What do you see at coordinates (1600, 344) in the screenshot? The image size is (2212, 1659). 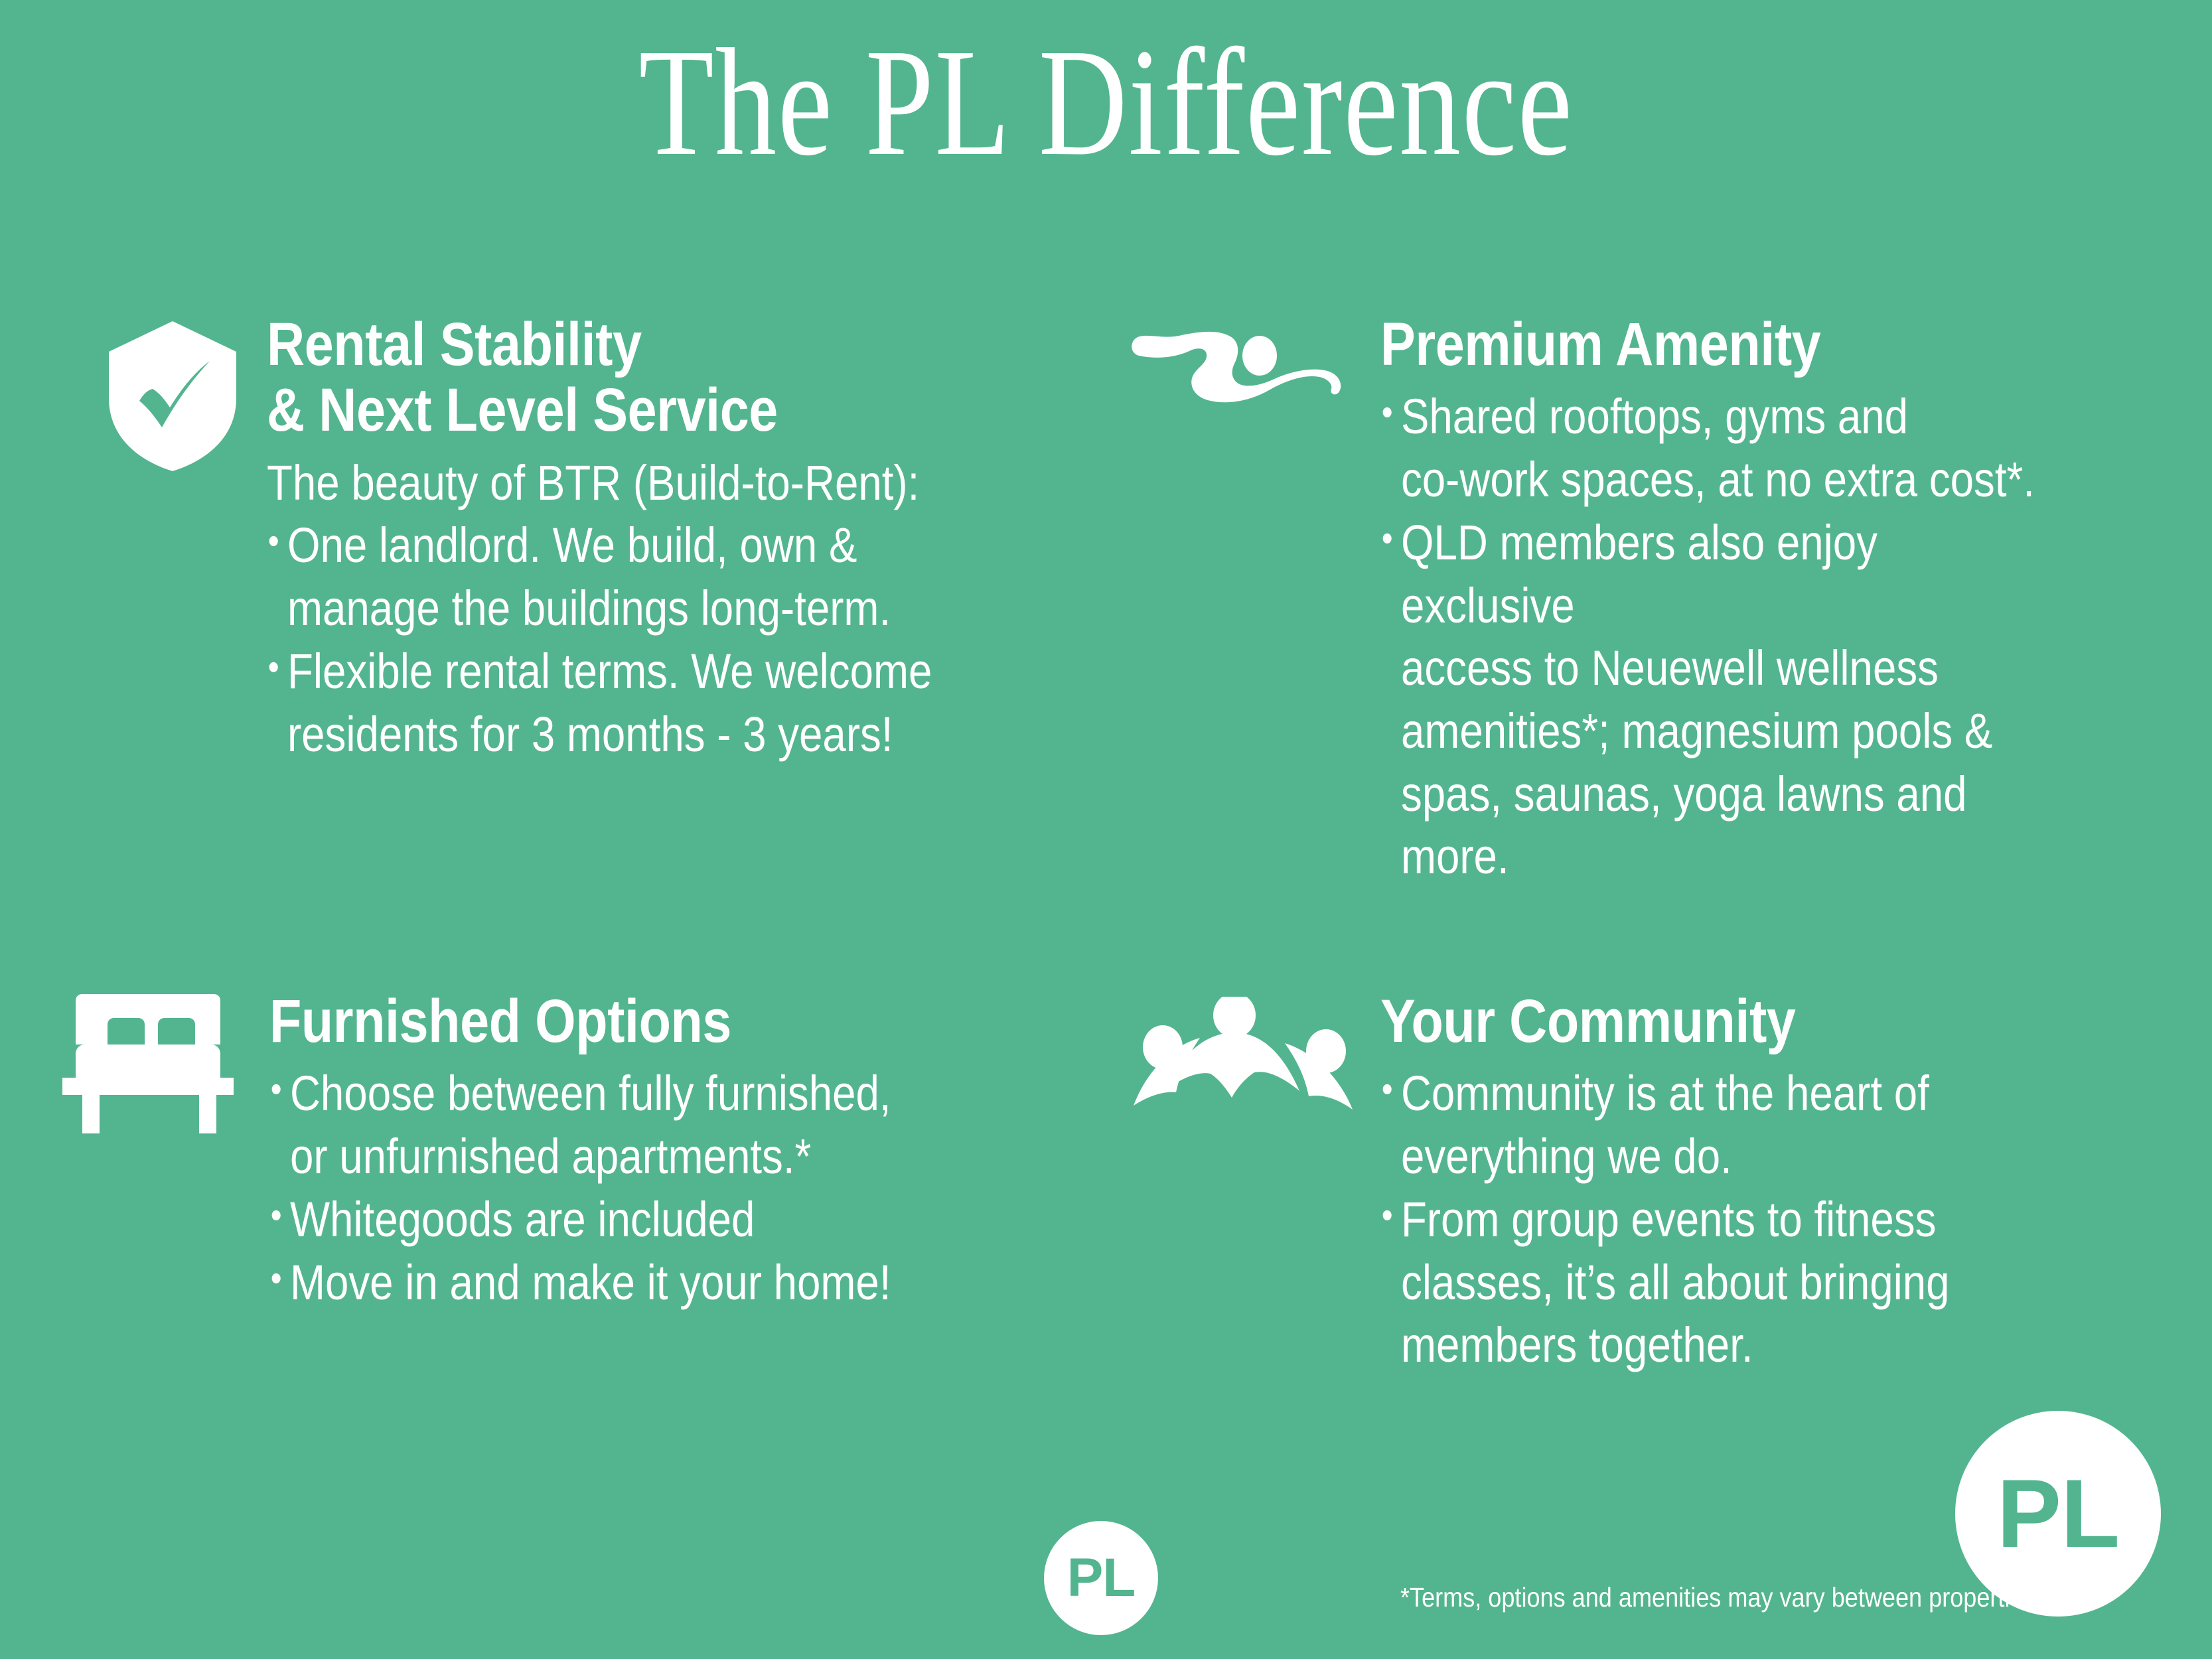 I see `feature-heading: Premium Amenity` at bounding box center [1600, 344].